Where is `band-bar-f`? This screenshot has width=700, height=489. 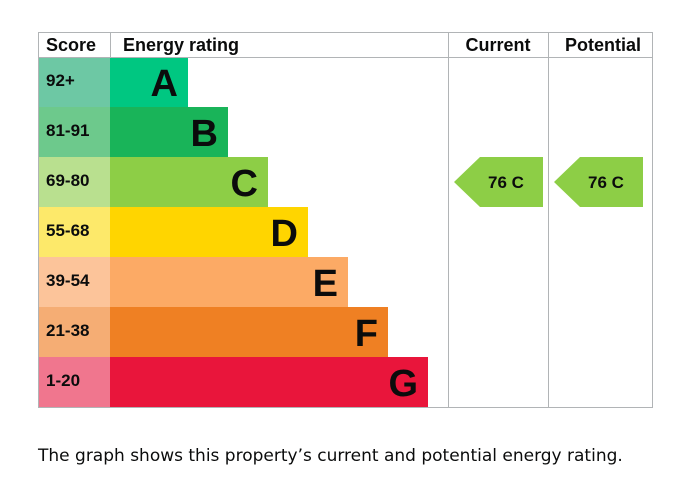 band-bar-f is located at coordinates (249, 332).